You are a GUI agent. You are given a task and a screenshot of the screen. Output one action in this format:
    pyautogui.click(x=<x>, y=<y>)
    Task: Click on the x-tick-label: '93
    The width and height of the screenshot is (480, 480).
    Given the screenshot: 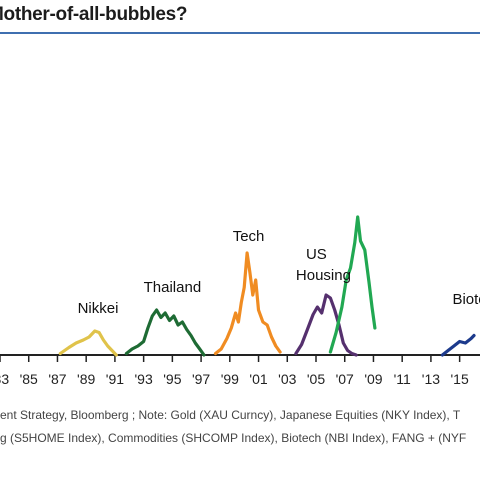 What is the action you would take?
    pyautogui.click(x=144, y=379)
    